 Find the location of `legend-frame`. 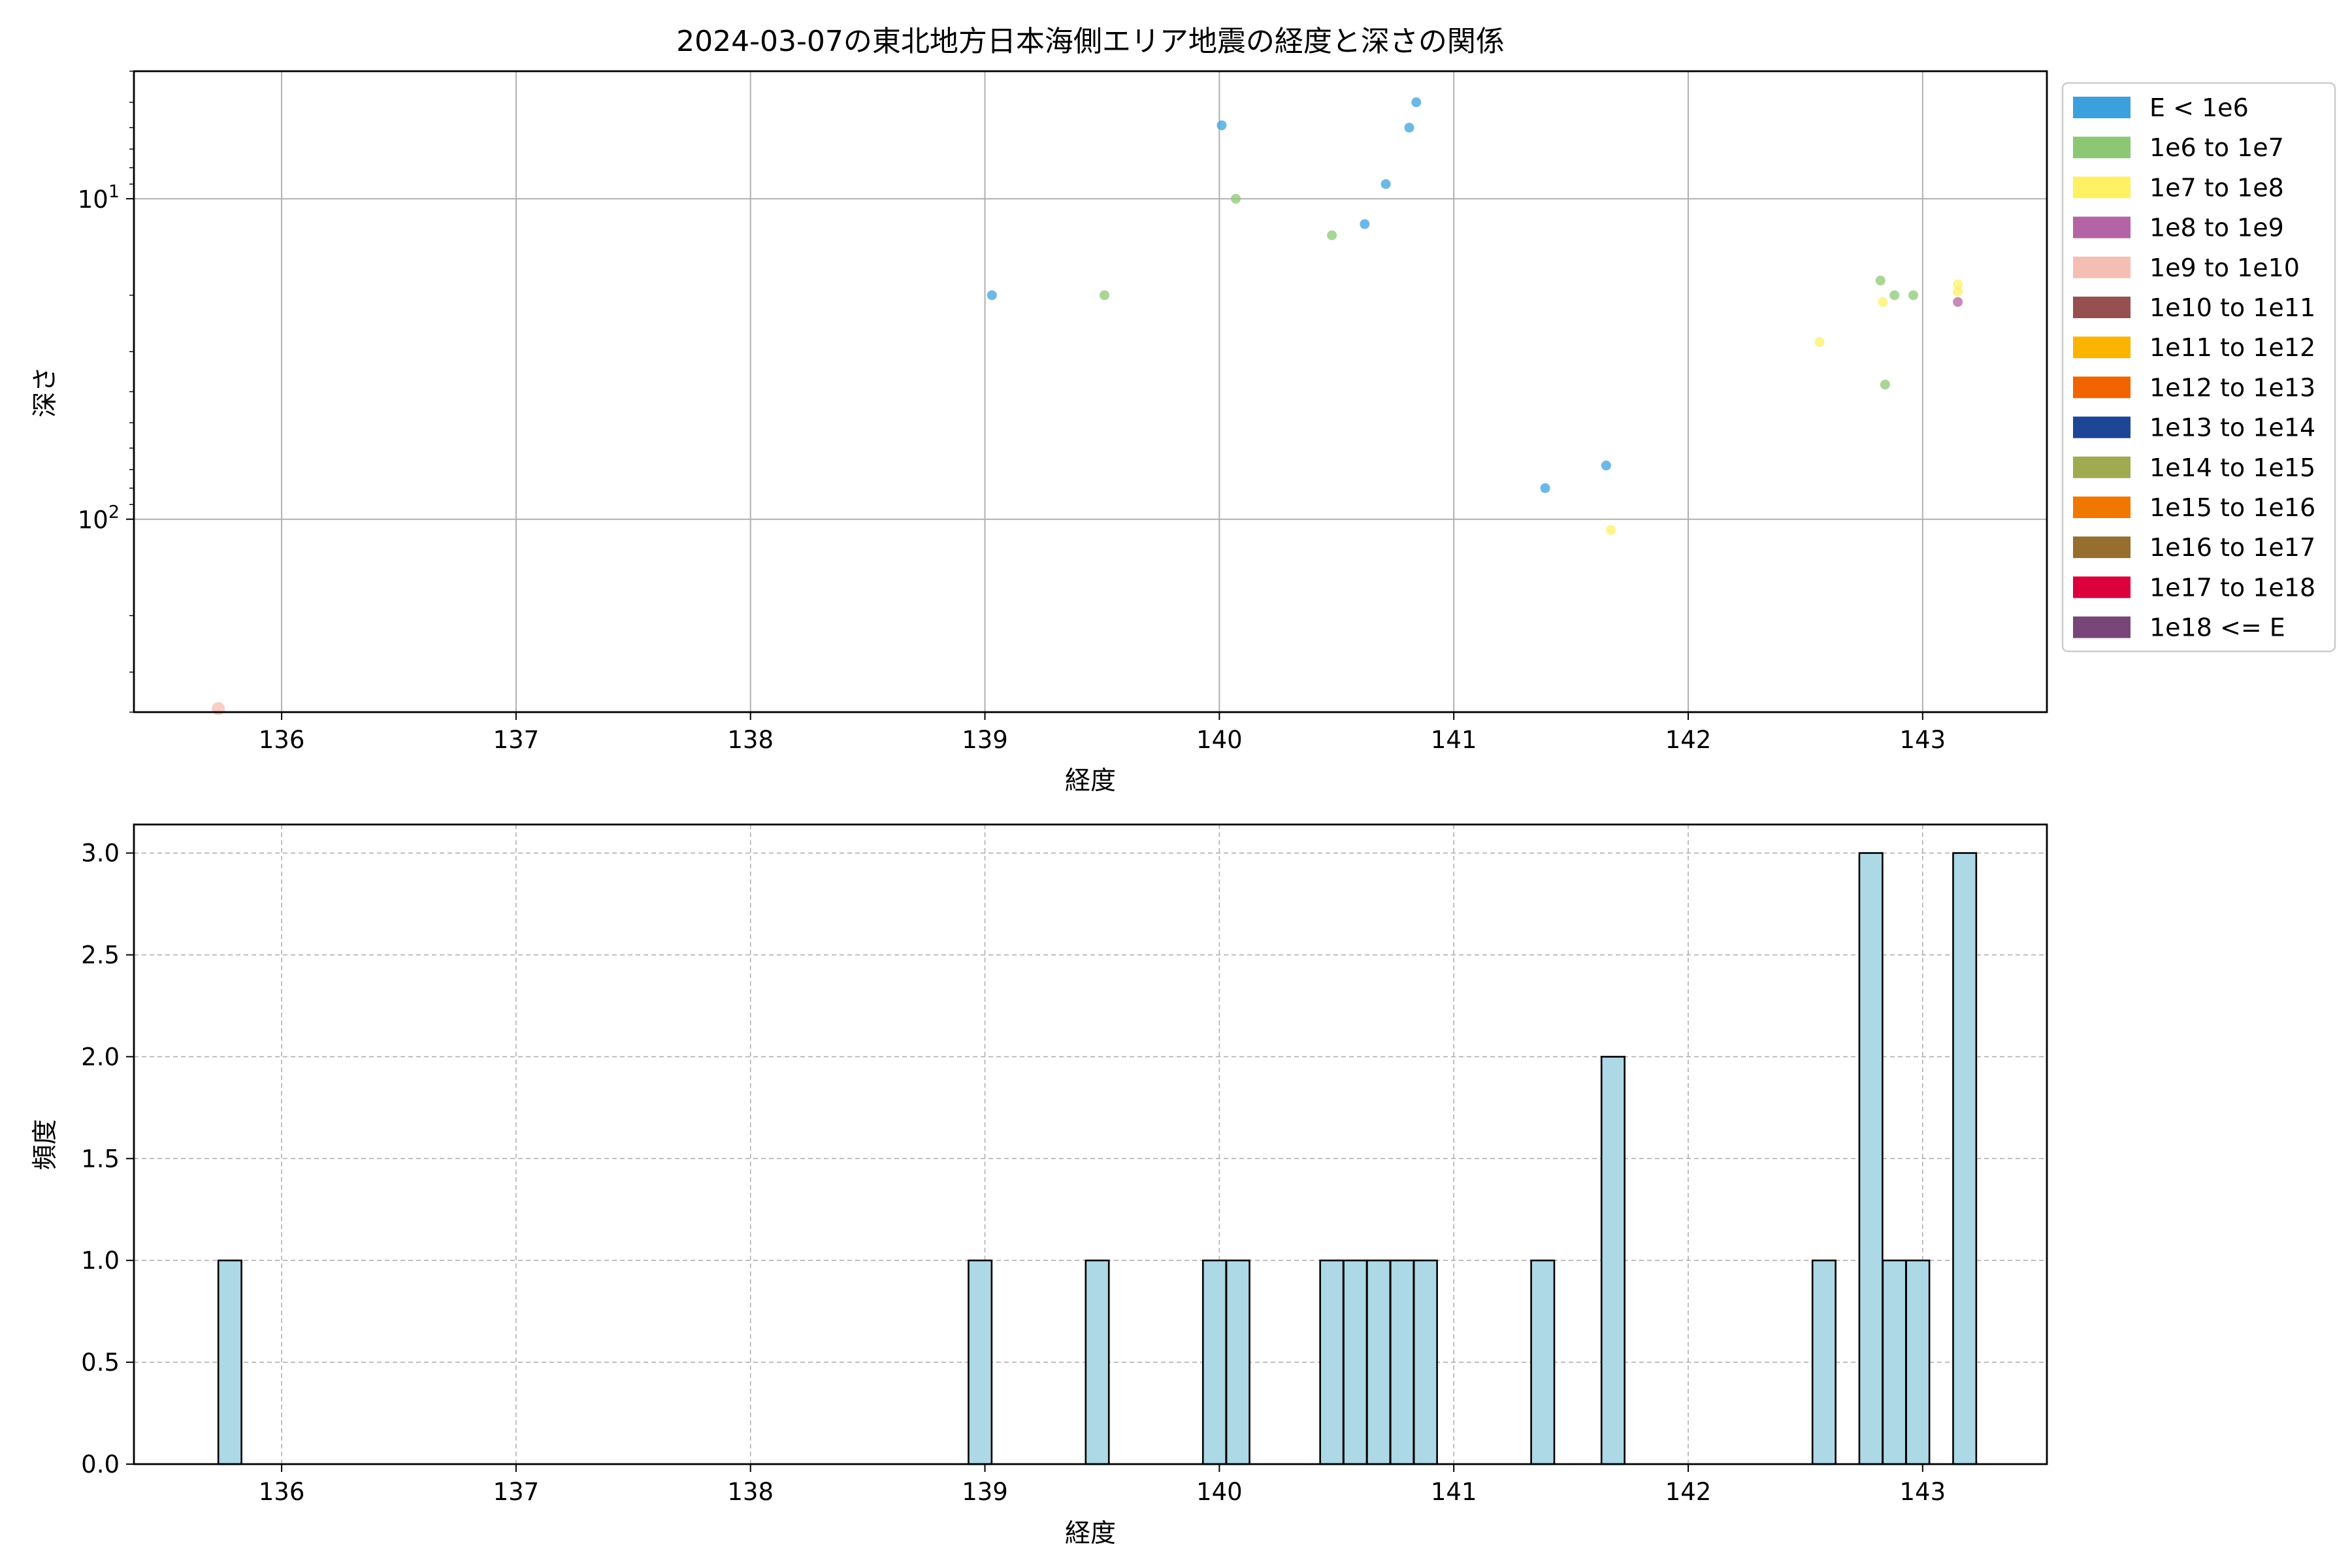

legend-frame is located at coordinates (2198, 367).